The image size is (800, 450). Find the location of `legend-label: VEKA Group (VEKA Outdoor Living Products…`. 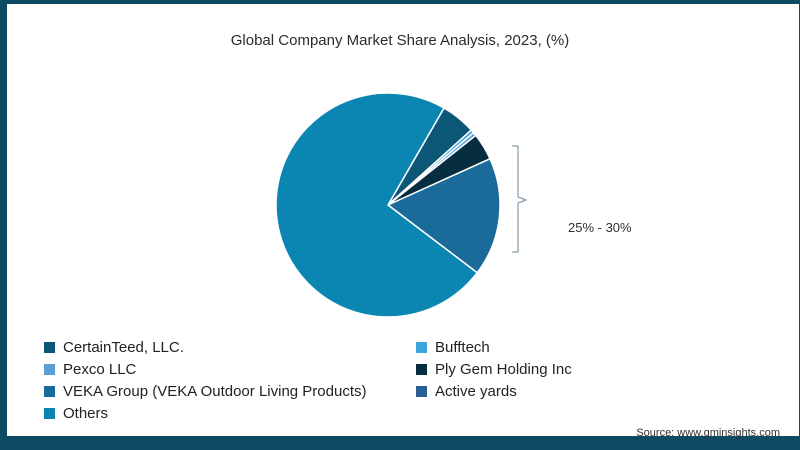

legend-label: VEKA Group (VEKA Outdoor Living Products… is located at coordinates (215, 391).